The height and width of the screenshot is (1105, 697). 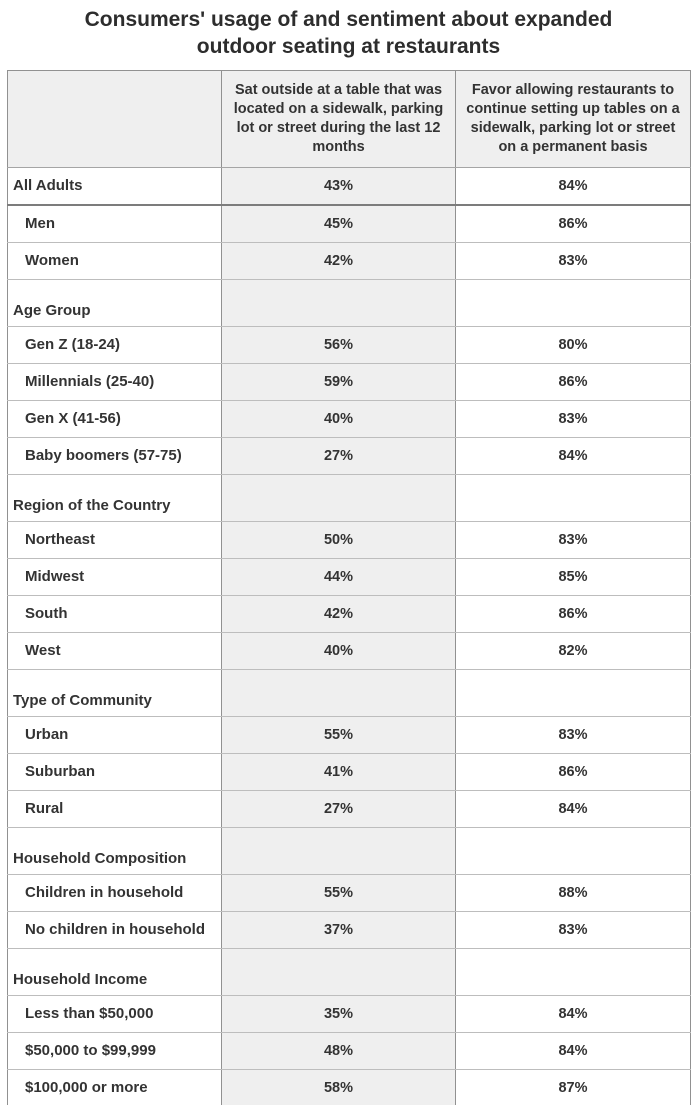 What do you see at coordinates (114, 808) in the screenshot?
I see `row-label: Rural` at bounding box center [114, 808].